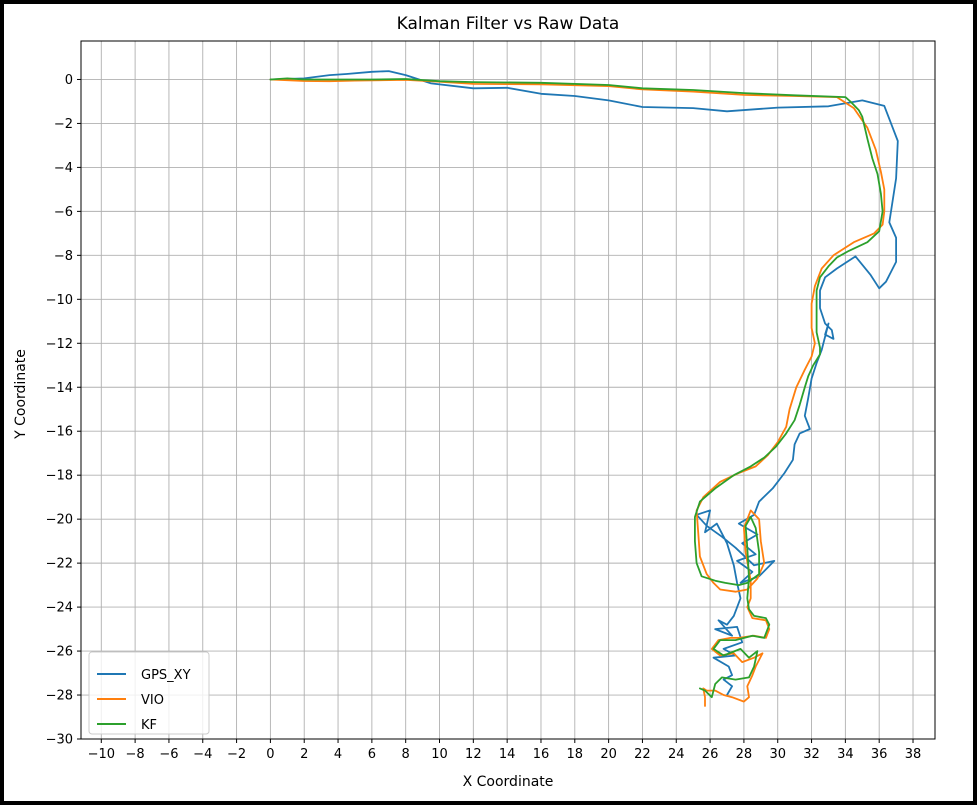 The image size is (977, 805). Describe the element at coordinates (63, 256) in the screenshot. I see `y-tick-label: −8` at that location.